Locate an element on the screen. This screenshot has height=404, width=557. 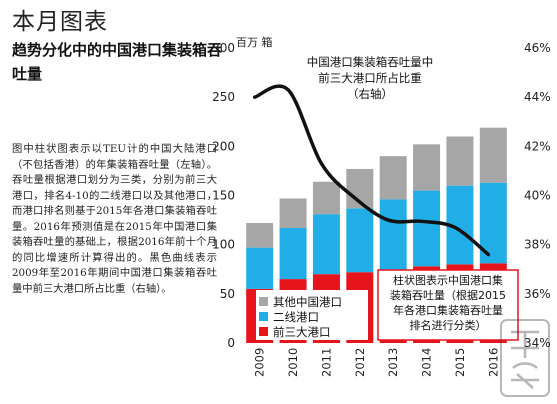
right-tick-label: 38% is located at coordinates (537, 245).